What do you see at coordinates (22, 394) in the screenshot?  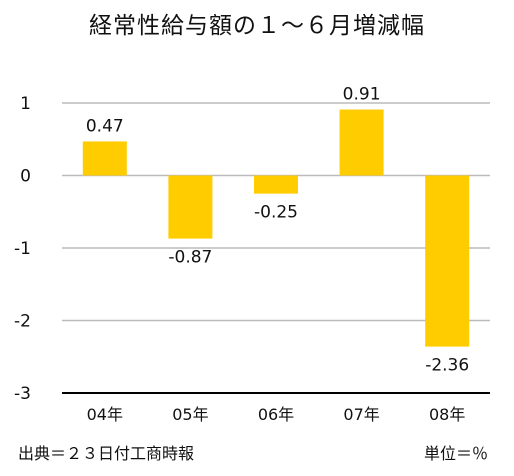 I see `y-tick-label: -3` at bounding box center [22, 394].